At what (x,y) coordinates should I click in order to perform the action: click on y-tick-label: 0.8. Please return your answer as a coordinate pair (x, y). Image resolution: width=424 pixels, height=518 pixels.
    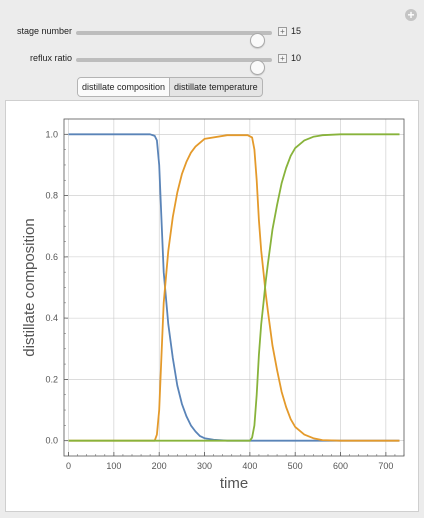
    Looking at the image, I should click on (51, 196).